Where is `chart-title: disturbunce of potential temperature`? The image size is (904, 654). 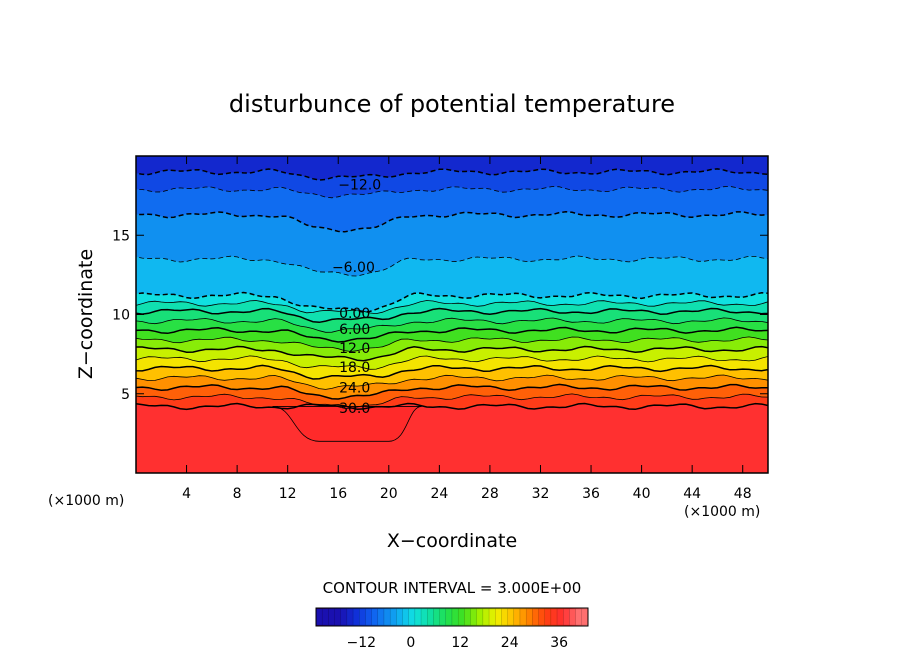
chart-title: disturbunce of potential temperature is located at coordinates (452, 104).